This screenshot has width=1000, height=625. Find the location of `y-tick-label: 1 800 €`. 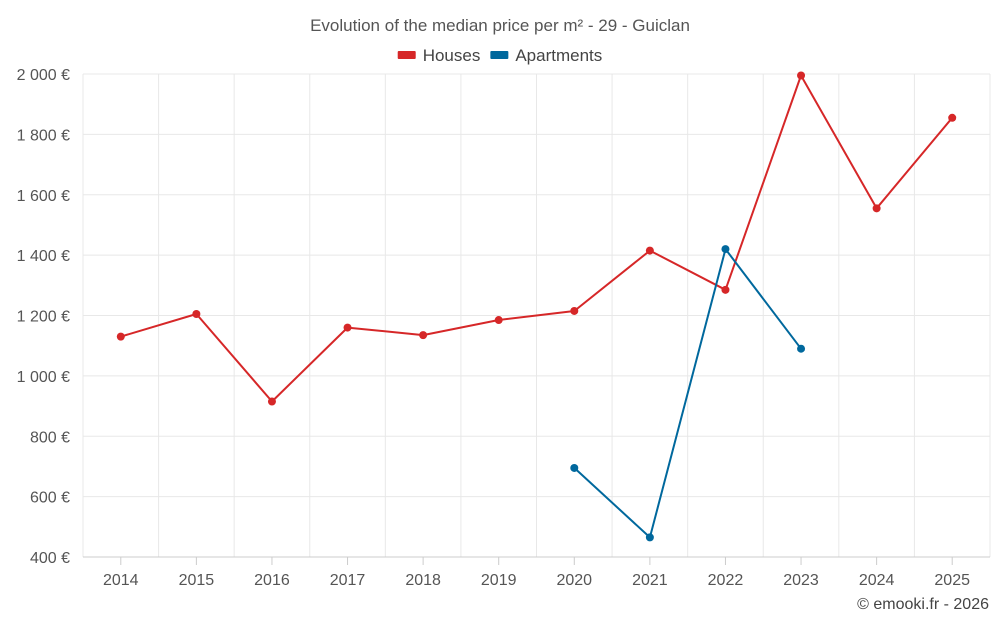

y-tick-label: 1 800 € is located at coordinates (43, 135).